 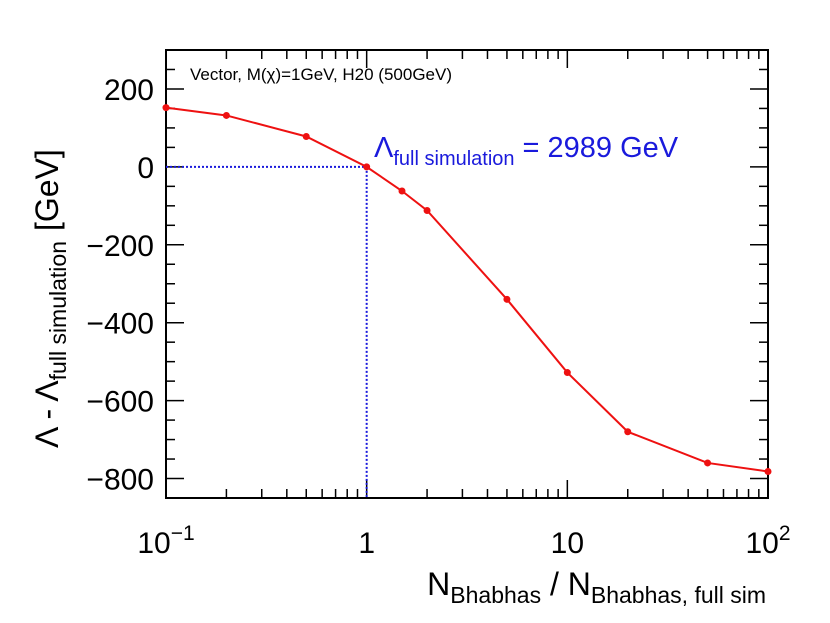 What do you see at coordinates (384, 148) in the screenshot?
I see `result-symbol: Λ` at bounding box center [384, 148].